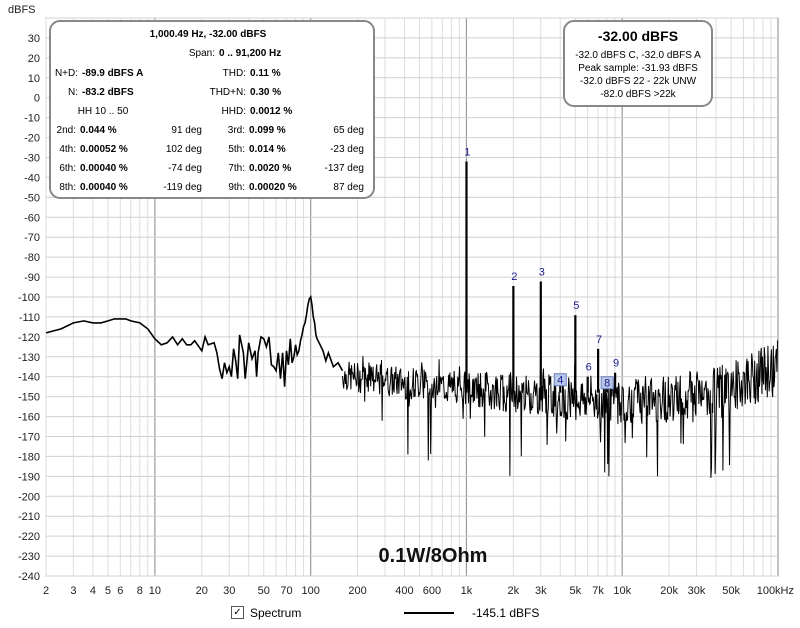 The image size is (800, 628). What do you see at coordinates (276, 613) in the screenshot?
I see `spectrum-checkbox-label: Spectrum` at bounding box center [276, 613].